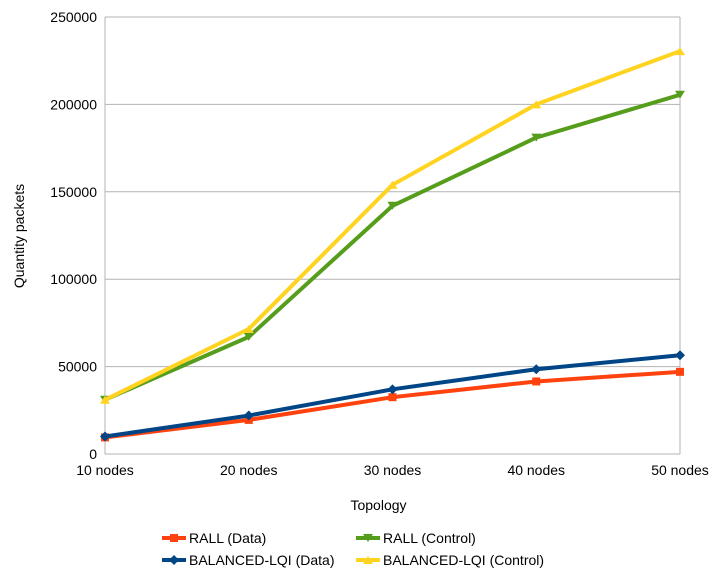 The image size is (712, 574). I want to click on legend-item: RALL (Data), so click(214, 538).